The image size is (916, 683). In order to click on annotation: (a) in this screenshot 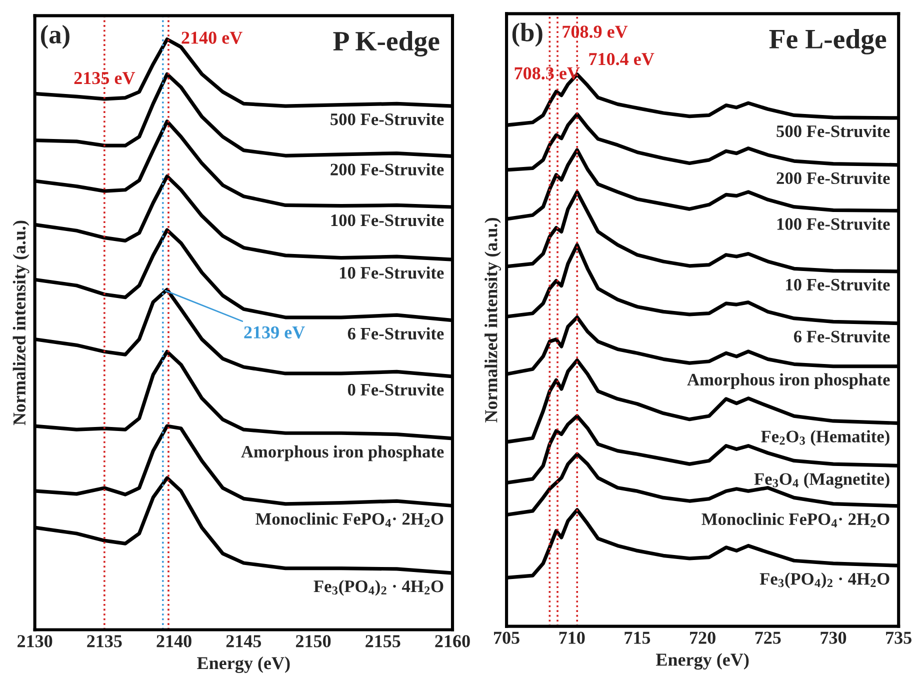, I will do `click(55, 36)`.